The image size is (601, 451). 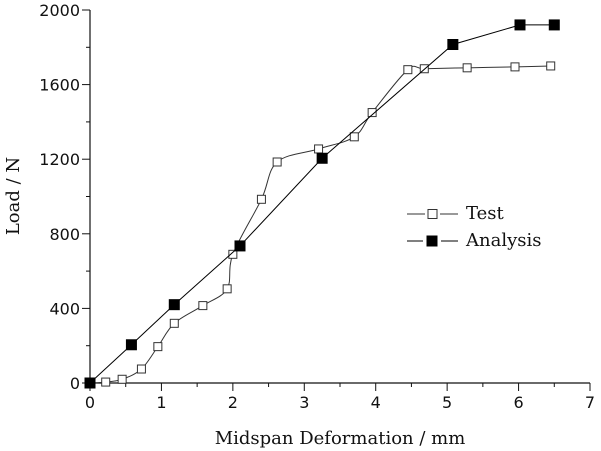 I want to click on y-tick-label: 400, so click(x=64, y=308).